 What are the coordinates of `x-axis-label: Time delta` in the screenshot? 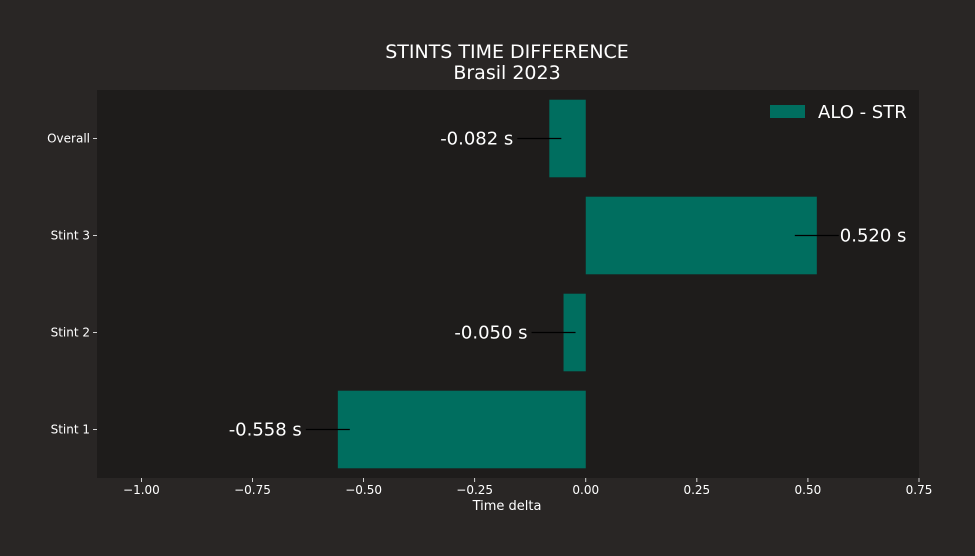 It's located at (507, 506).